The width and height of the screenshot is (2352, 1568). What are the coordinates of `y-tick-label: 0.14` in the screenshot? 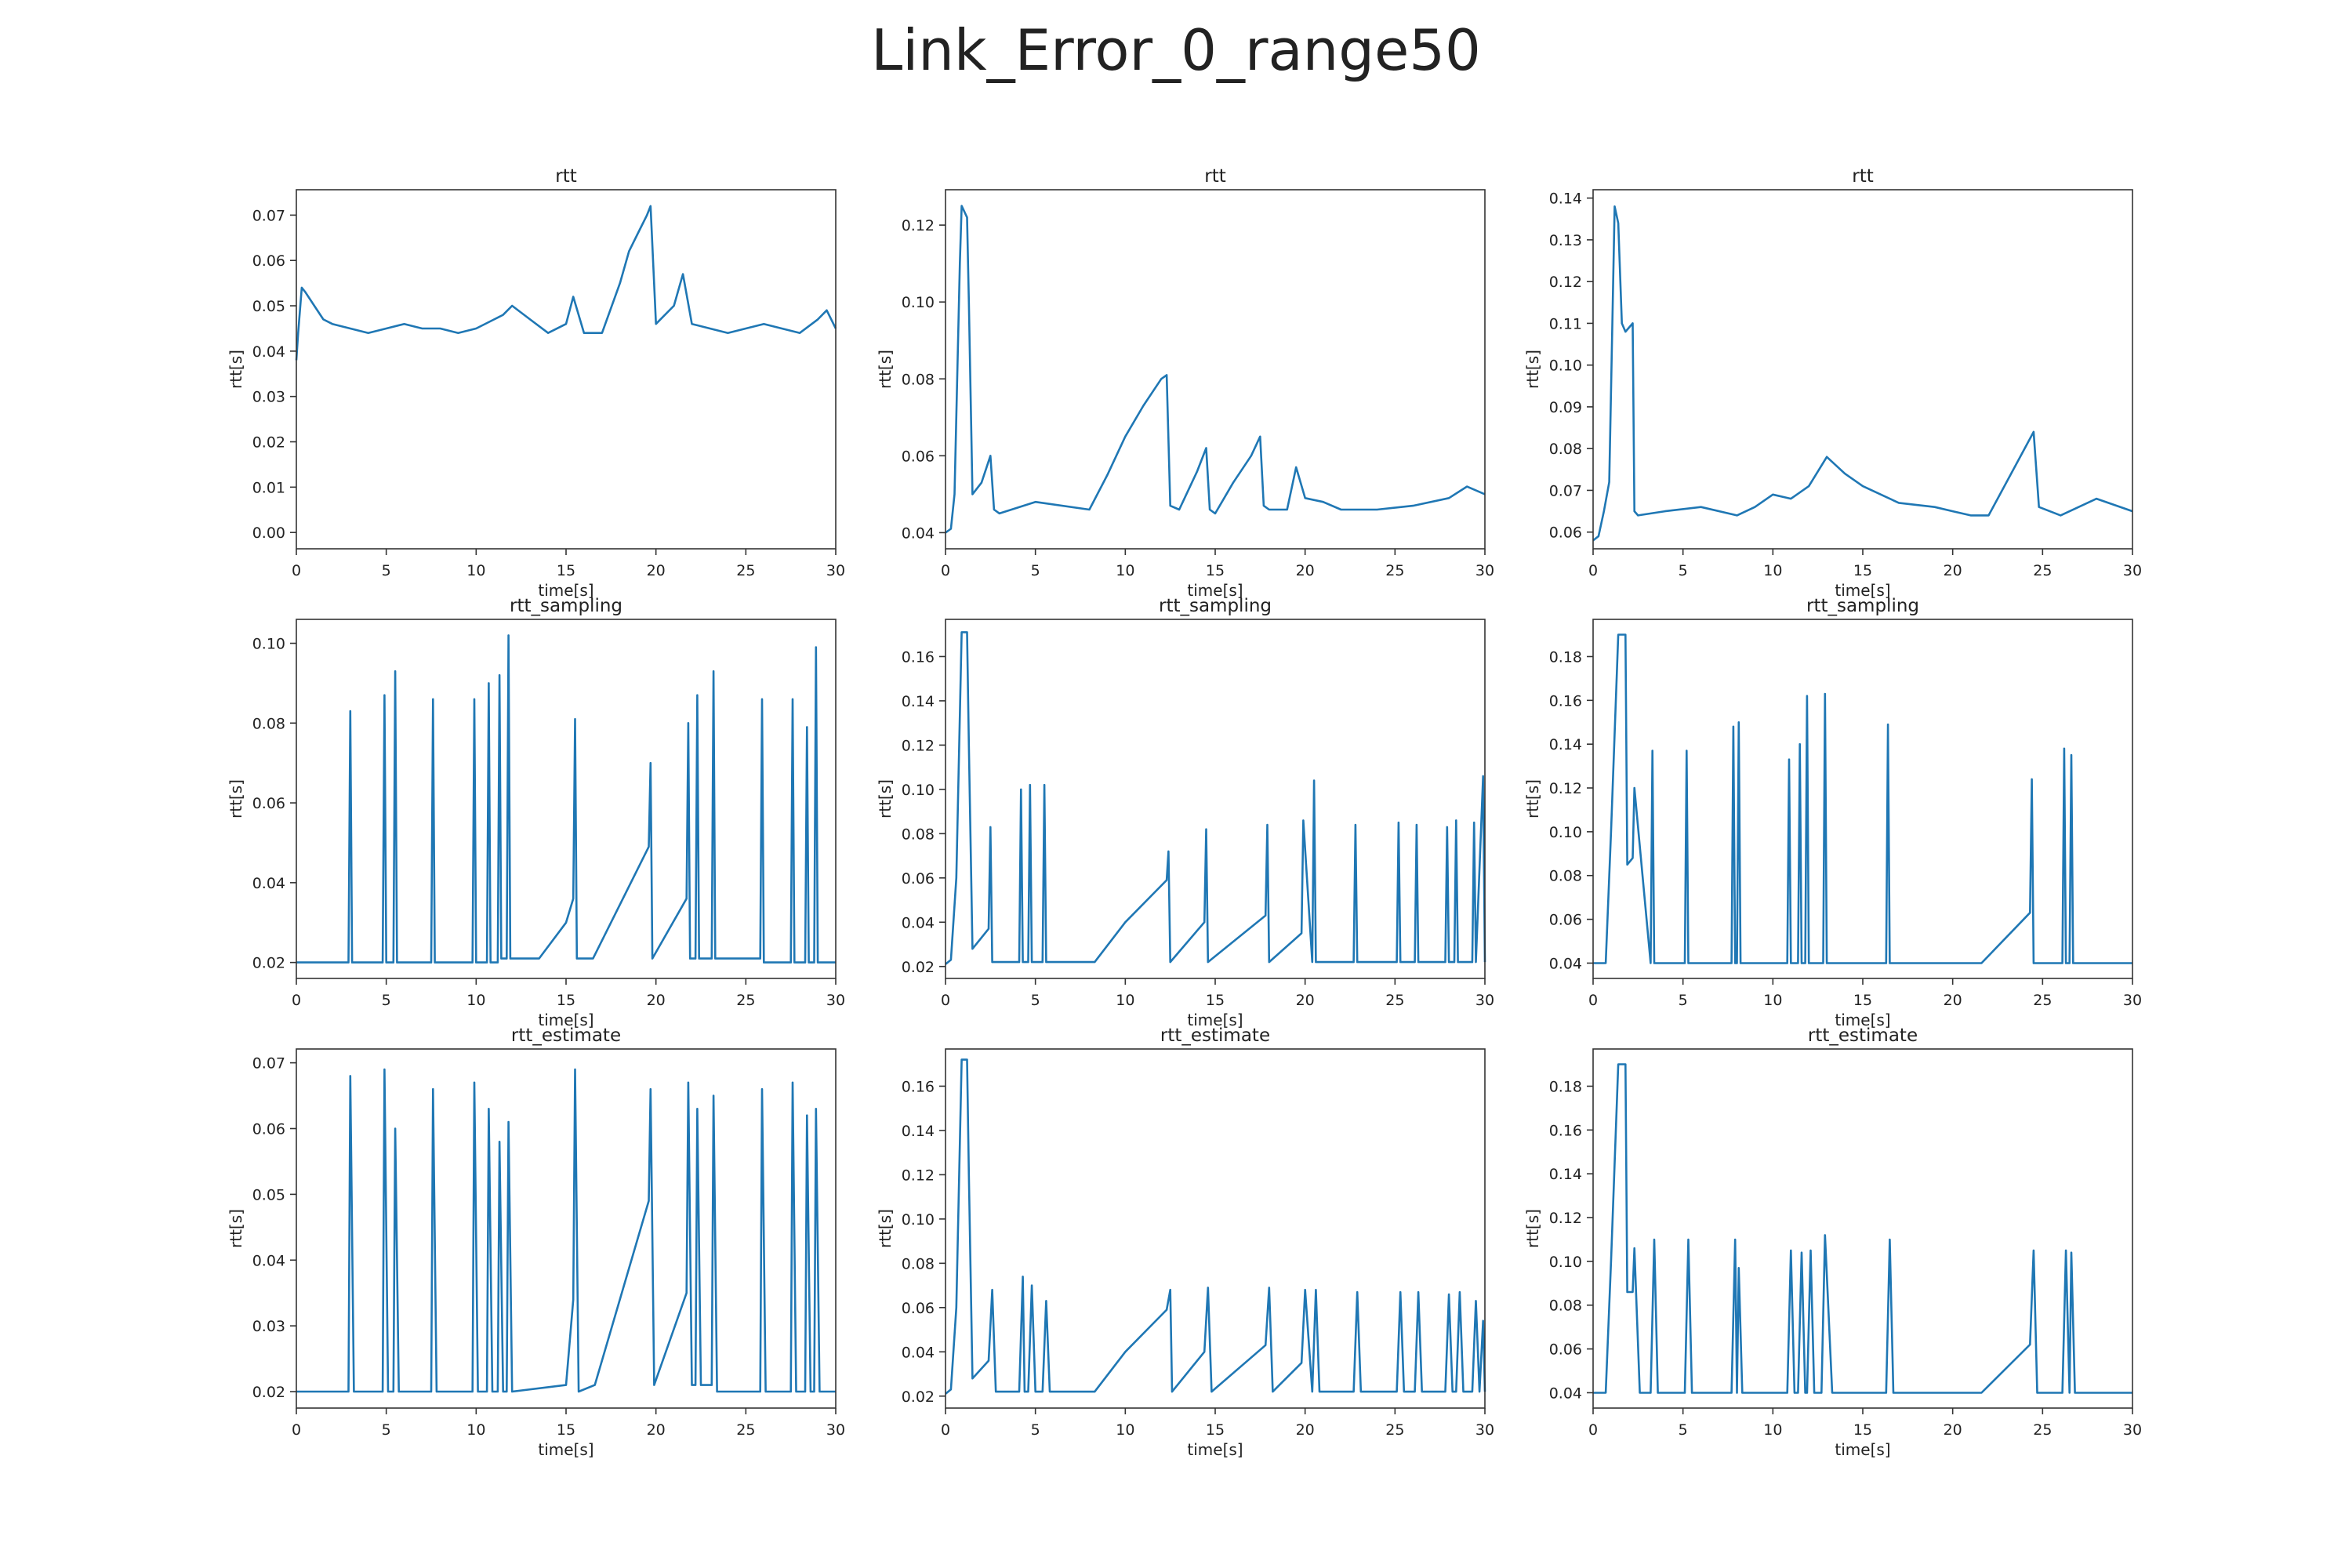 It's located at (1565, 744).